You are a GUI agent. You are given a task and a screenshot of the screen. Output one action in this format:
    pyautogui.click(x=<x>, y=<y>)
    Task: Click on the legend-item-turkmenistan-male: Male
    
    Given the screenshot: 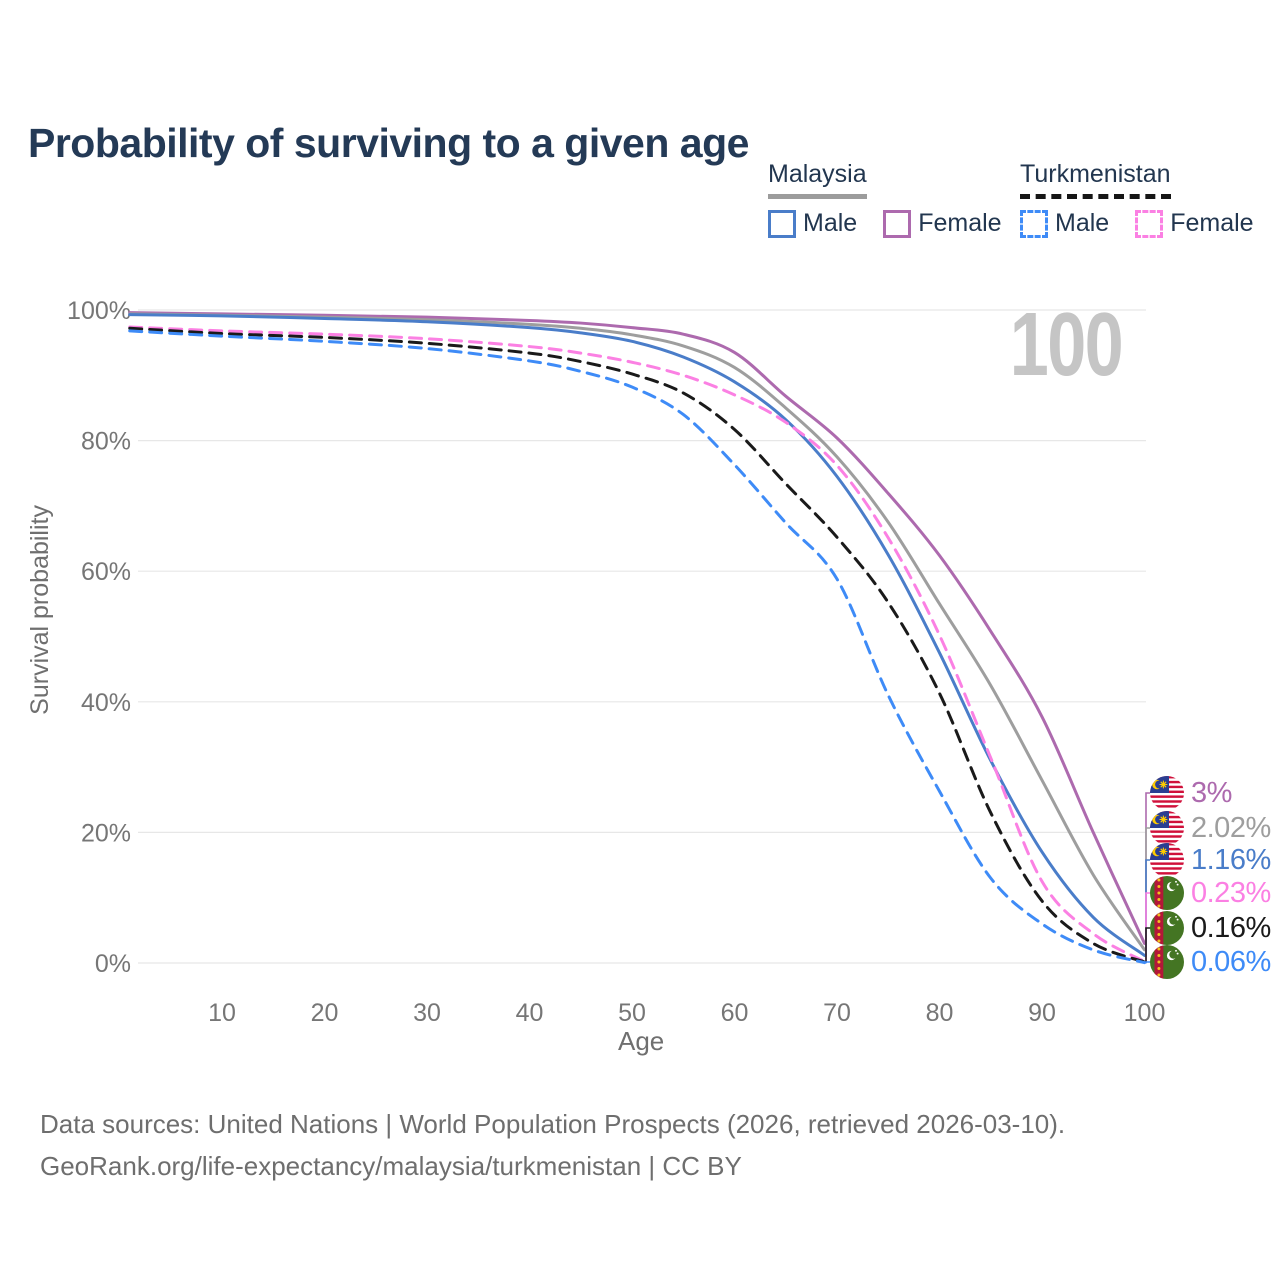 What is the action you would take?
    pyautogui.click(x=1064, y=223)
    